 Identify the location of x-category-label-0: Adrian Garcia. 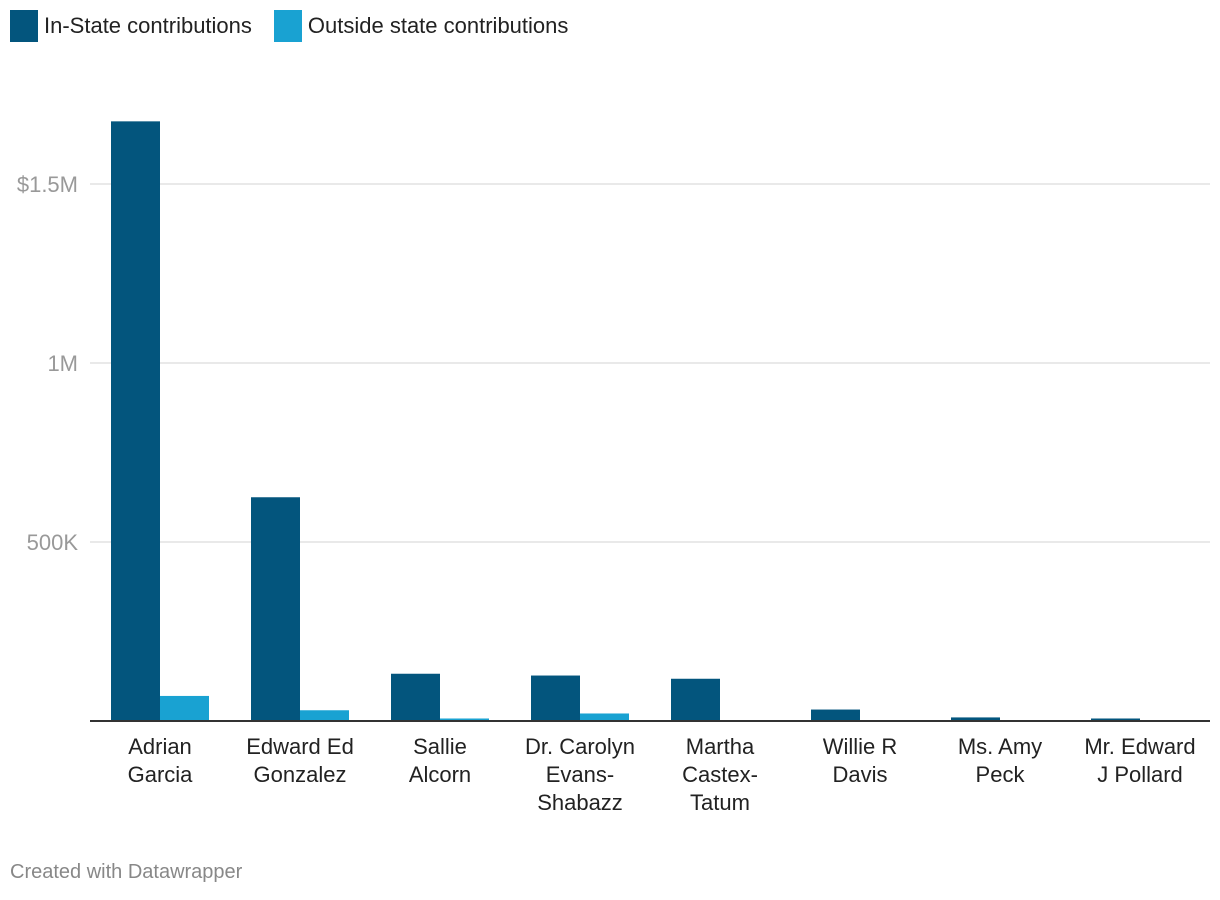
(161, 760).